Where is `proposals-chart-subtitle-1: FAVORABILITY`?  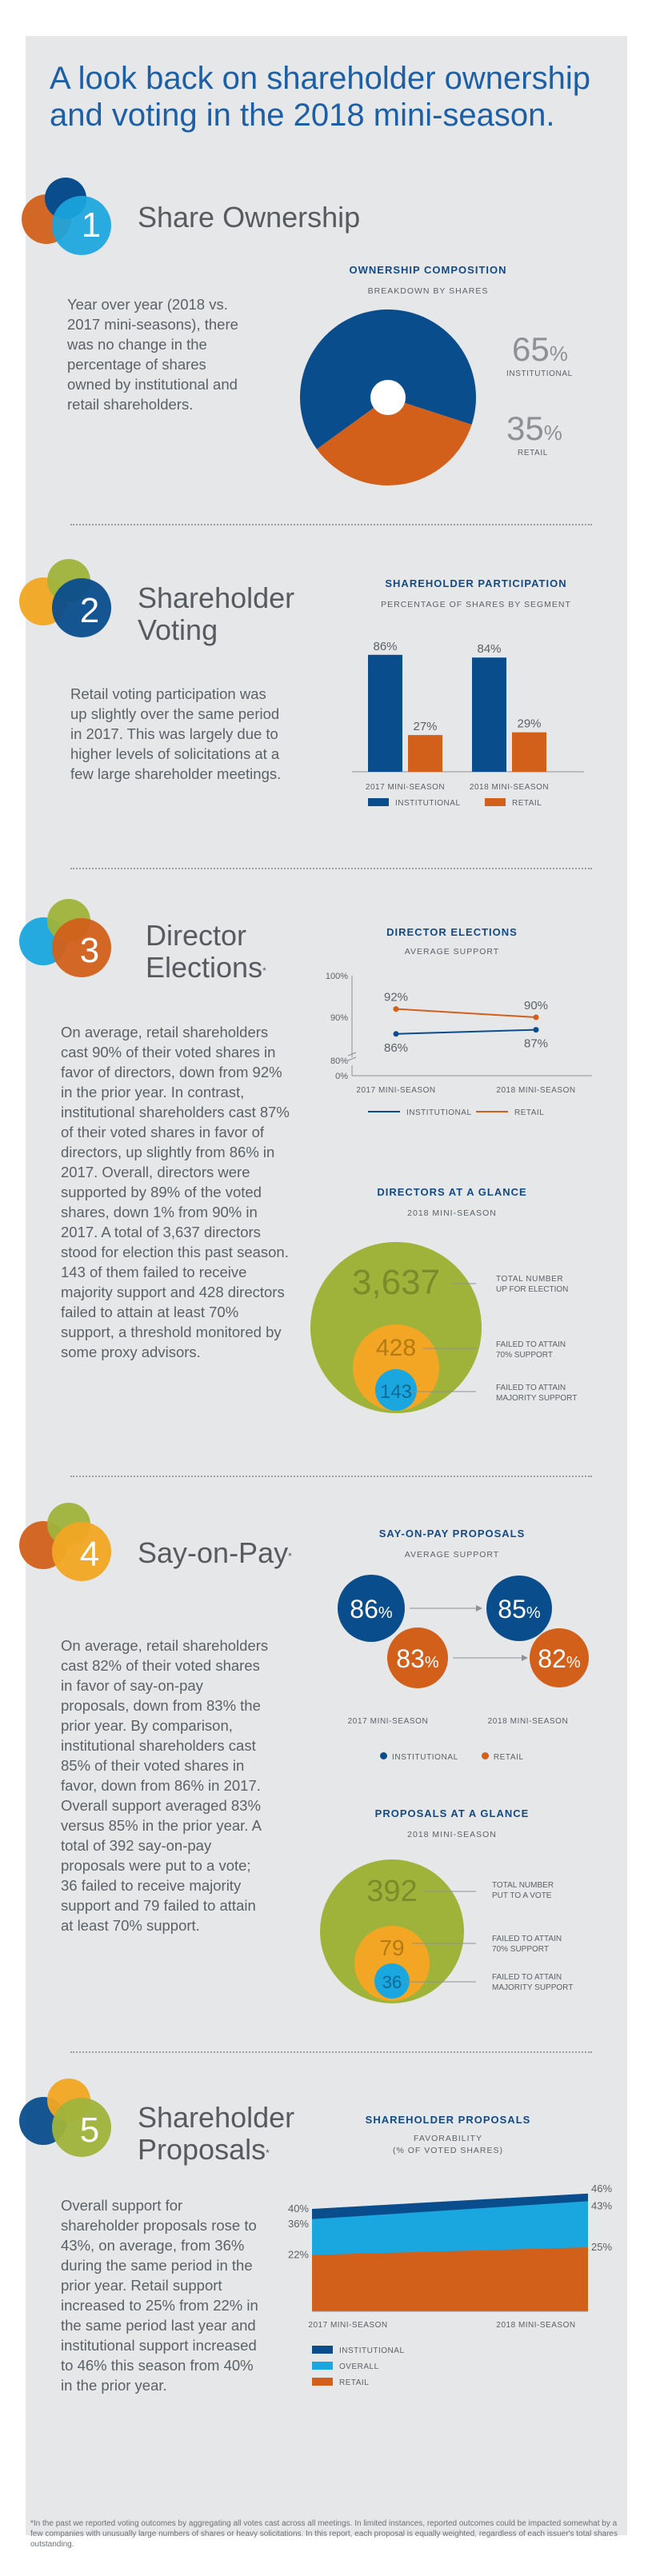 proposals-chart-subtitle-1: FAVORABILITY is located at coordinates (448, 2138).